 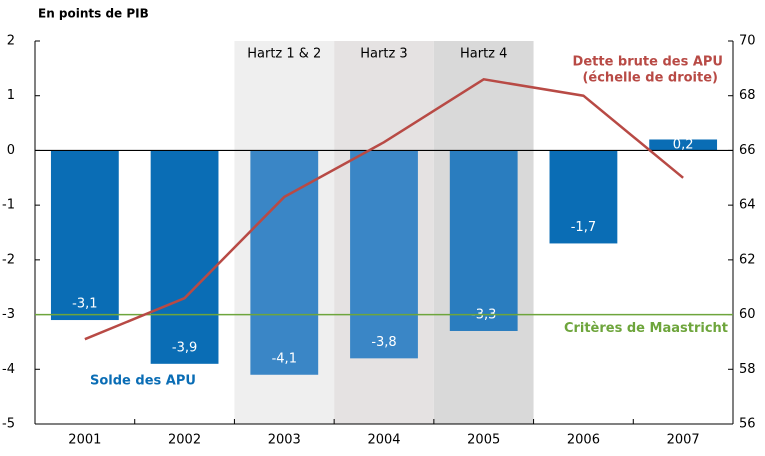 What do you see at coordinates (8, 369) in the screenshot?
I see `y-tick-label: -4` at bounding box center [8, 369].